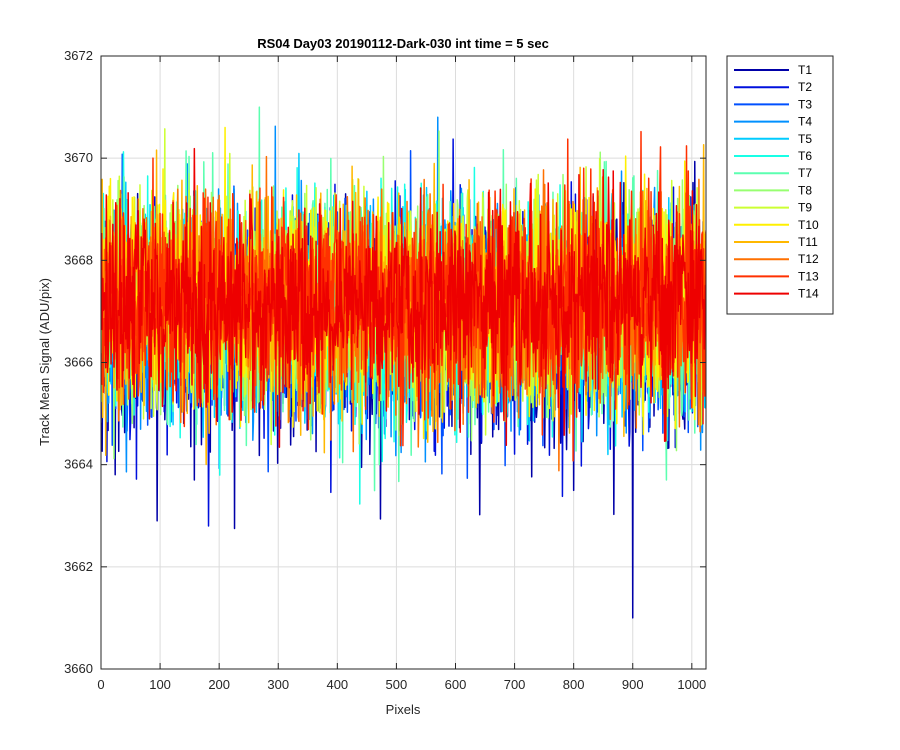  What do you see at coordinates (78, 55) in the screenshot?
I see `y-tick-label: 3672` at bounding box center [78, 55].